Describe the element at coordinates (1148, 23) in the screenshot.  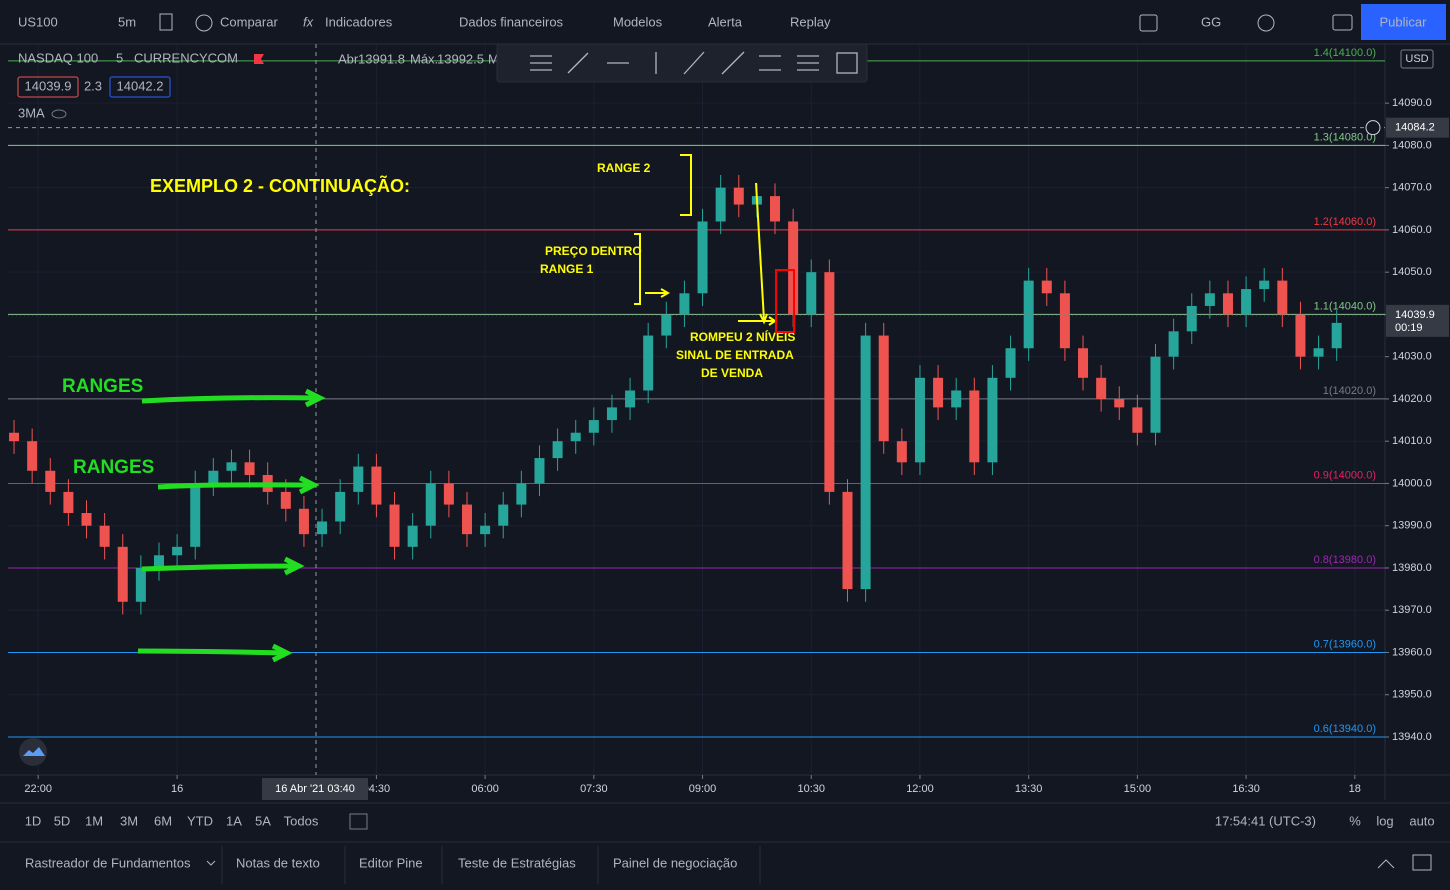
I see `layout-icon` at that location.